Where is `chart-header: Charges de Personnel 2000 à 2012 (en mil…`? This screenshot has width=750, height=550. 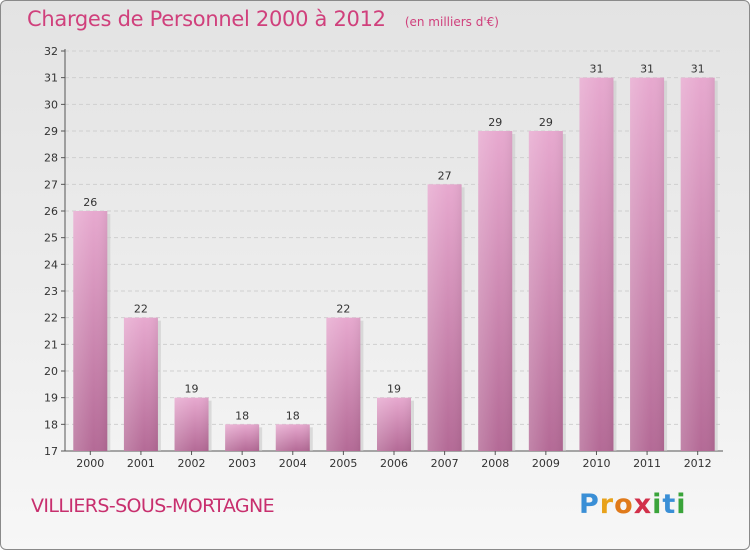
chart-header: Charges de Personnel 2000 à 2012 (en mil… is located at coordinates (263, 19).